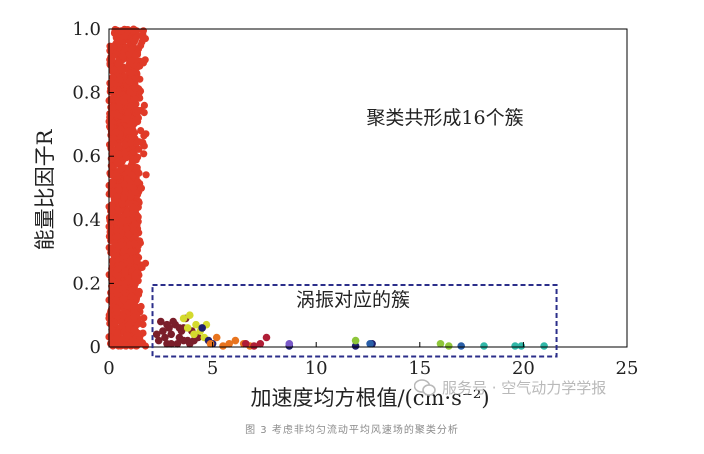  I want to click on x-tick-label: 20, so click(523, 368).